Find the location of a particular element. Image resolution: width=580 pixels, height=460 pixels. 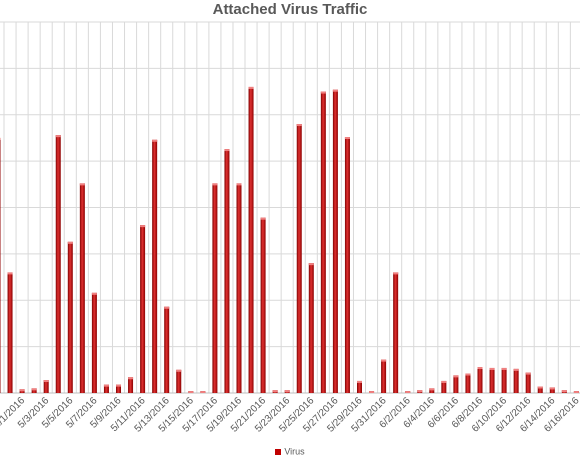

bar-5/11/2016 is located at coordinates (143, 309).